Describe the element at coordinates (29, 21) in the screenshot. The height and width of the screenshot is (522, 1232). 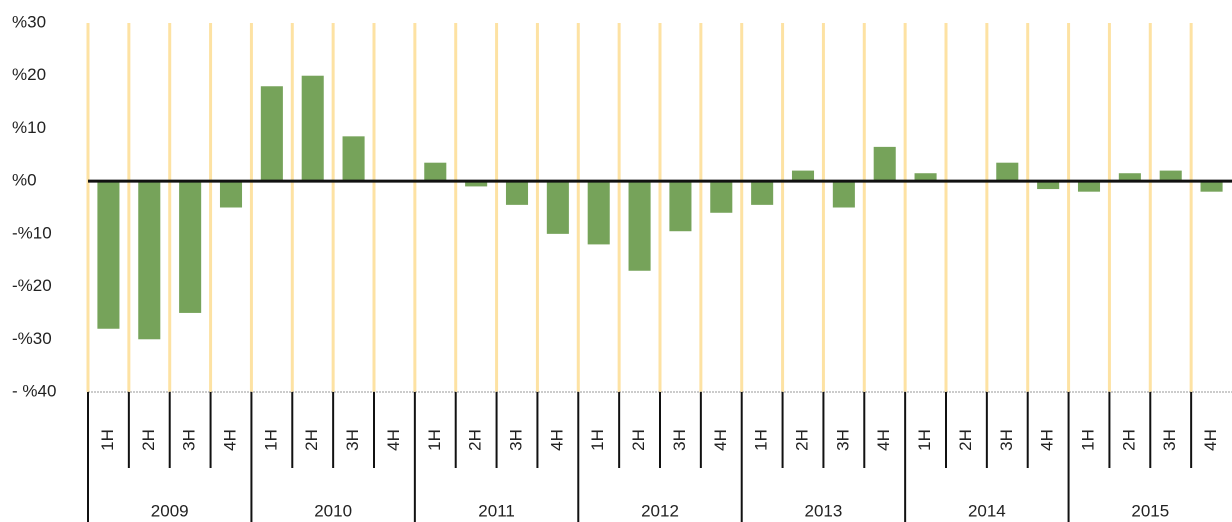
I see `y-tick-label: %30` at that location.